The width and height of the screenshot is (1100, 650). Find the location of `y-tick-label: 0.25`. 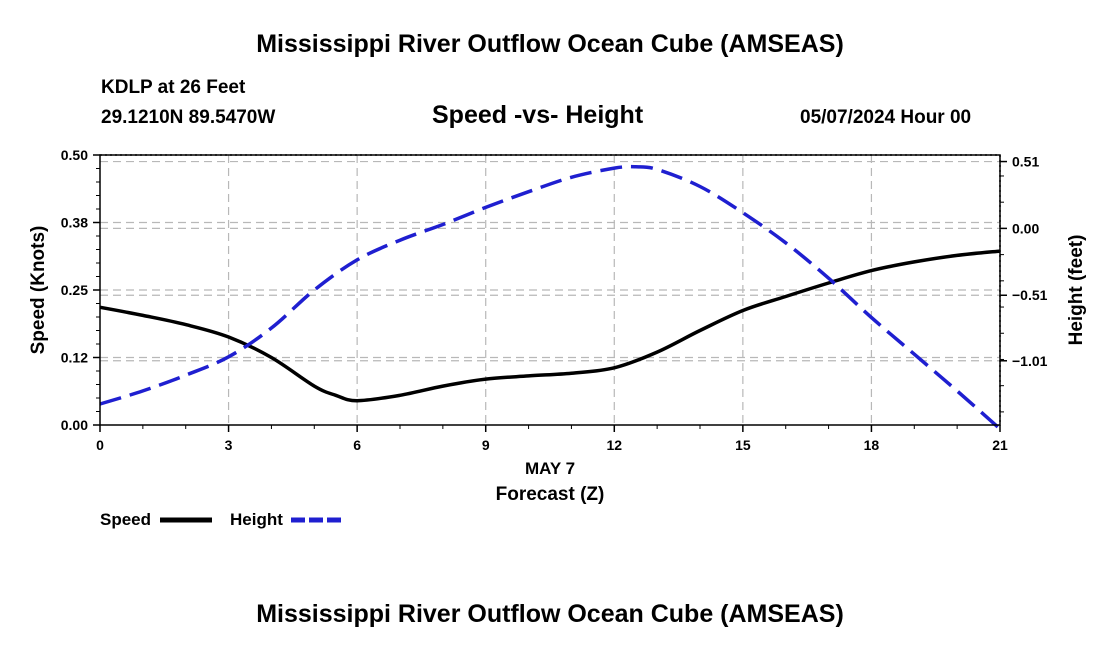

y-tick-label: 0.25 is located at coordinates (74, 290).